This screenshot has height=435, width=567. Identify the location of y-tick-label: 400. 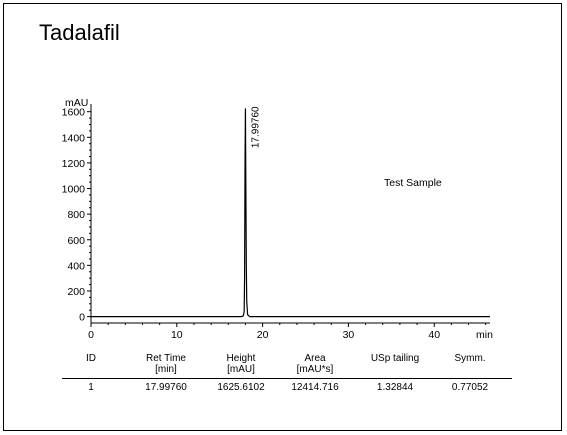
(76, 266).